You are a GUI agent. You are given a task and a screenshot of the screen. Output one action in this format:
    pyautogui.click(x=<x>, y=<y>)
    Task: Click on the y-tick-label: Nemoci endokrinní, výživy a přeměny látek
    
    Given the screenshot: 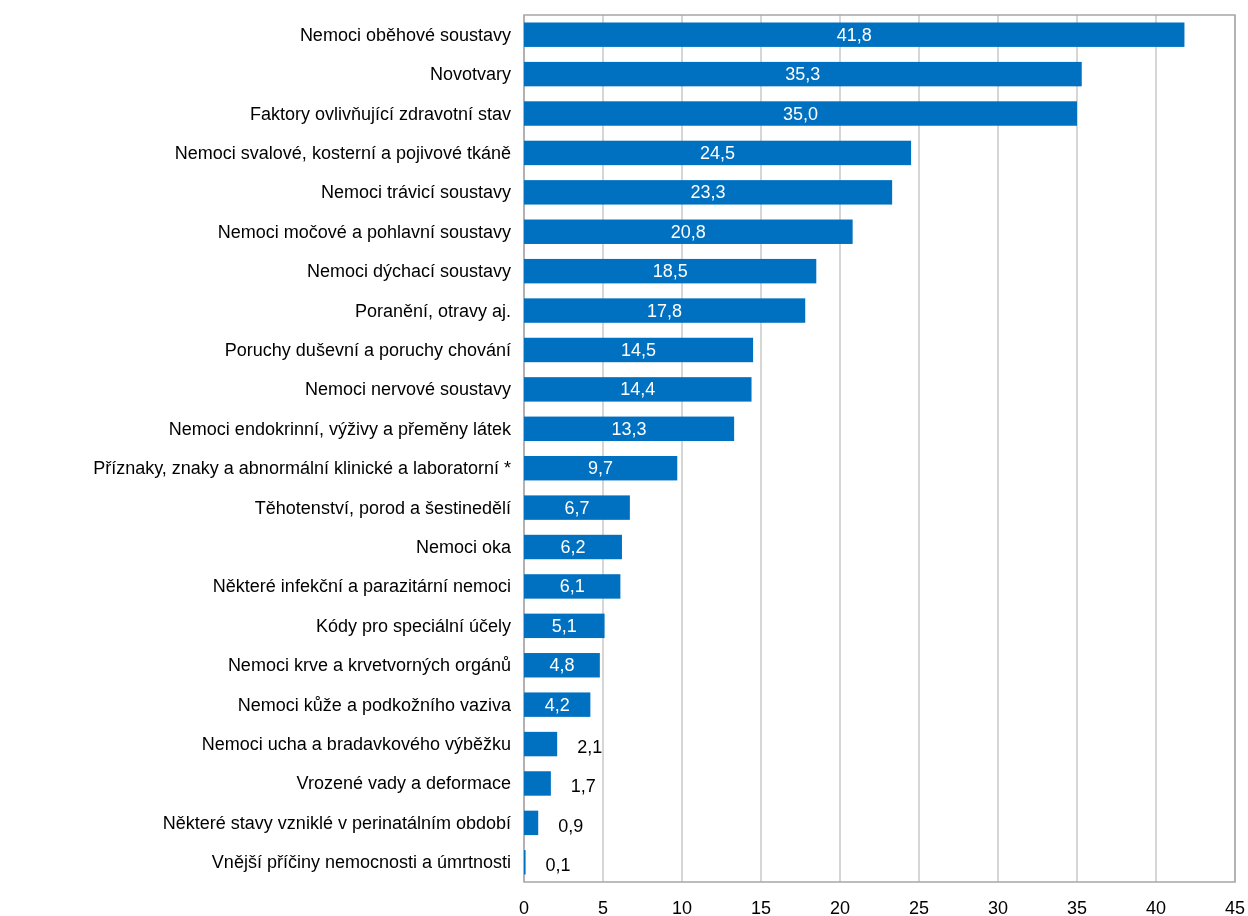 What is the action you would take?
    pyautogui.click(x=340, y=428)
    